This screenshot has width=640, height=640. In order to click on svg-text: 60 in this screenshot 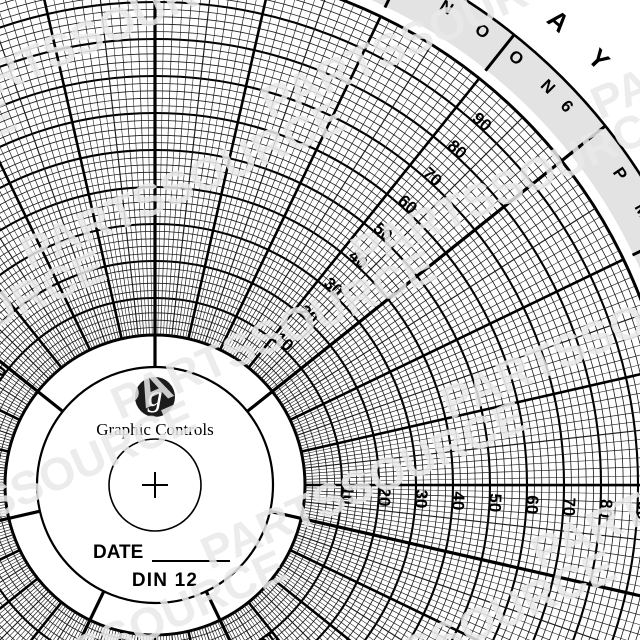, I will do `click(532, 505)`.